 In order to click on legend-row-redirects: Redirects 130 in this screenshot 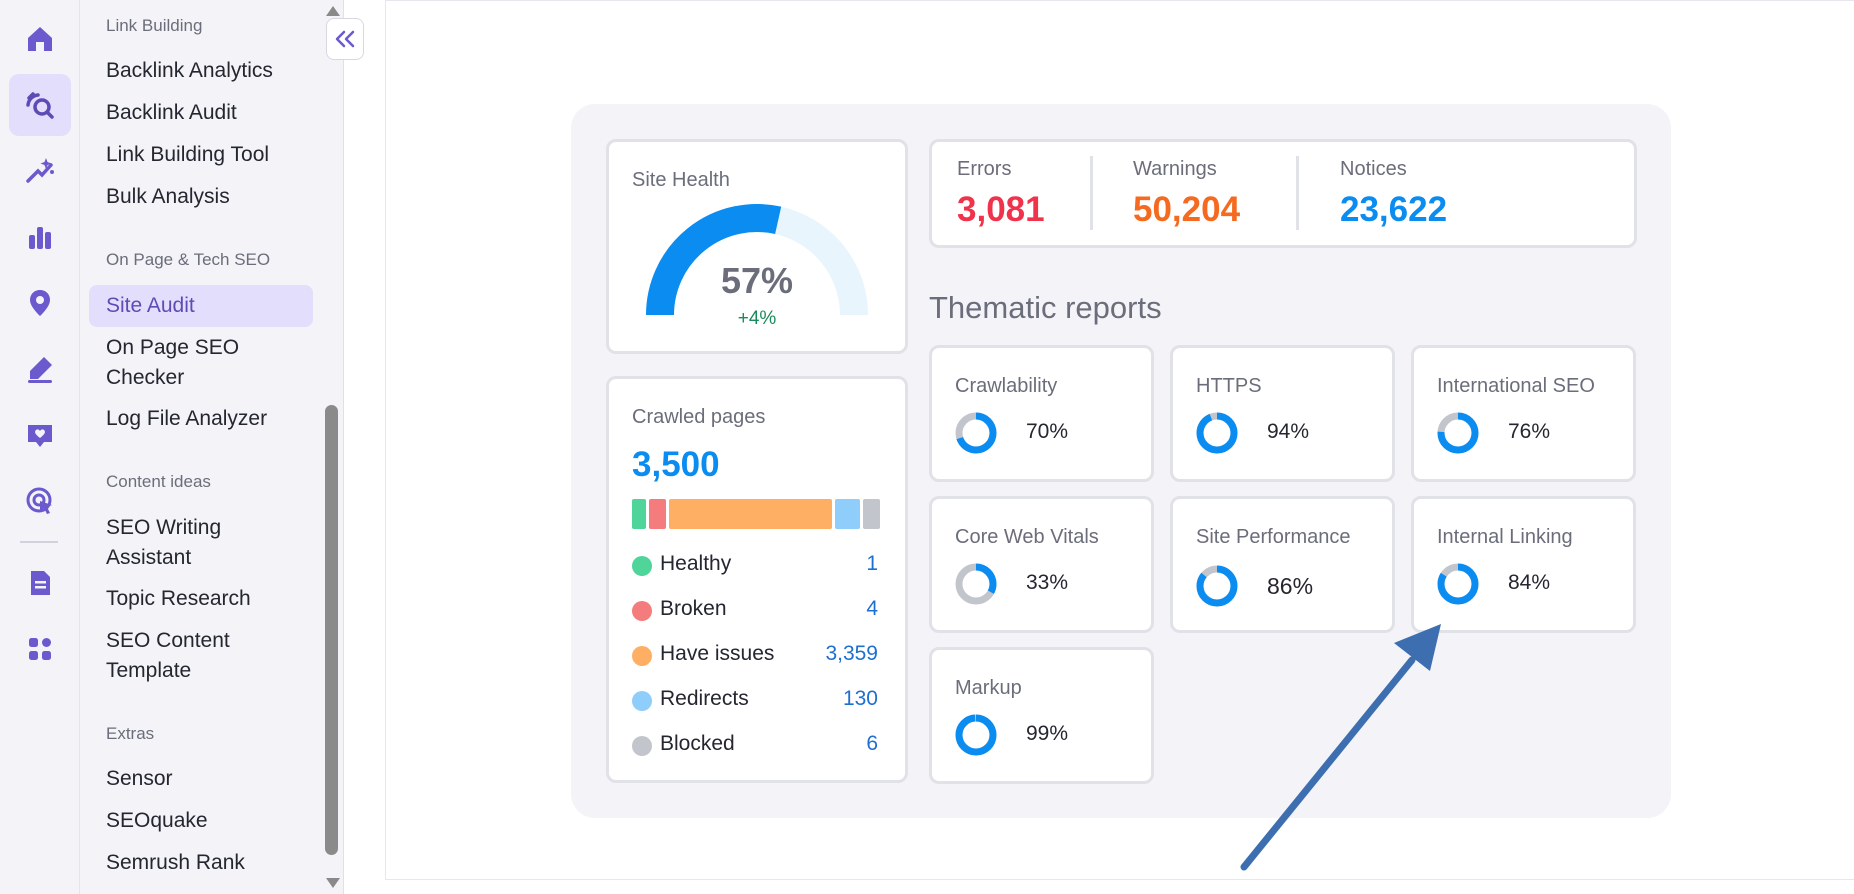, I will do `click(755, 700)`.